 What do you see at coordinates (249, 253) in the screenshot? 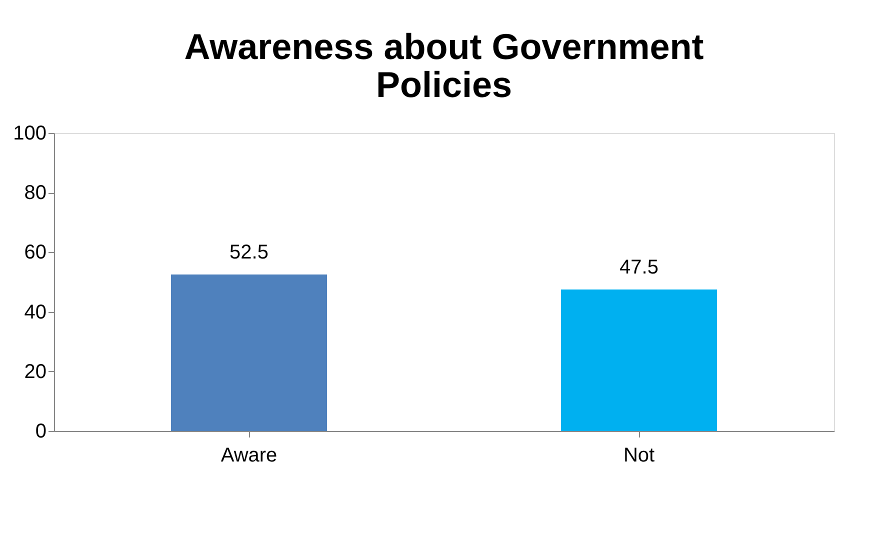
I see `data-label: 52.5` at bounding box center [249, 253].